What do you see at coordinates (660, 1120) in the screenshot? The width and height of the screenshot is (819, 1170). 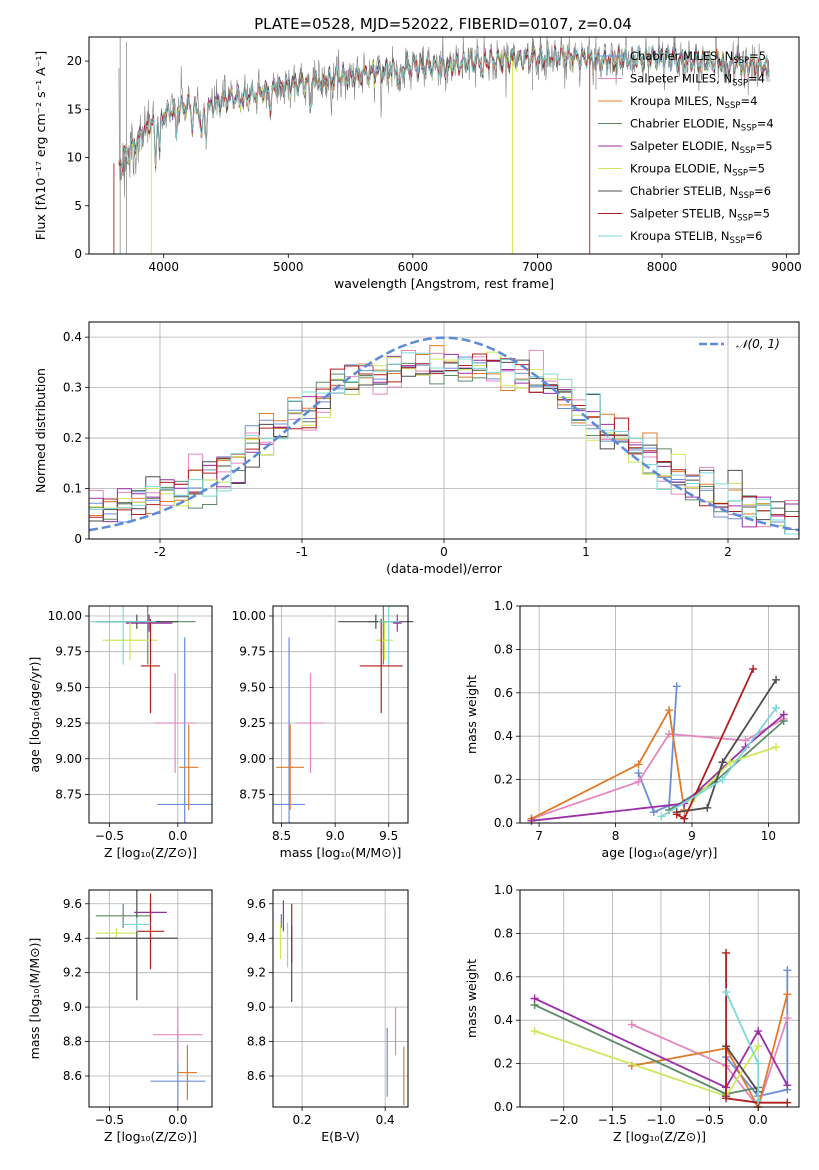 I see `x-tick-label: −1.0` at bounding box center [660, 1120].